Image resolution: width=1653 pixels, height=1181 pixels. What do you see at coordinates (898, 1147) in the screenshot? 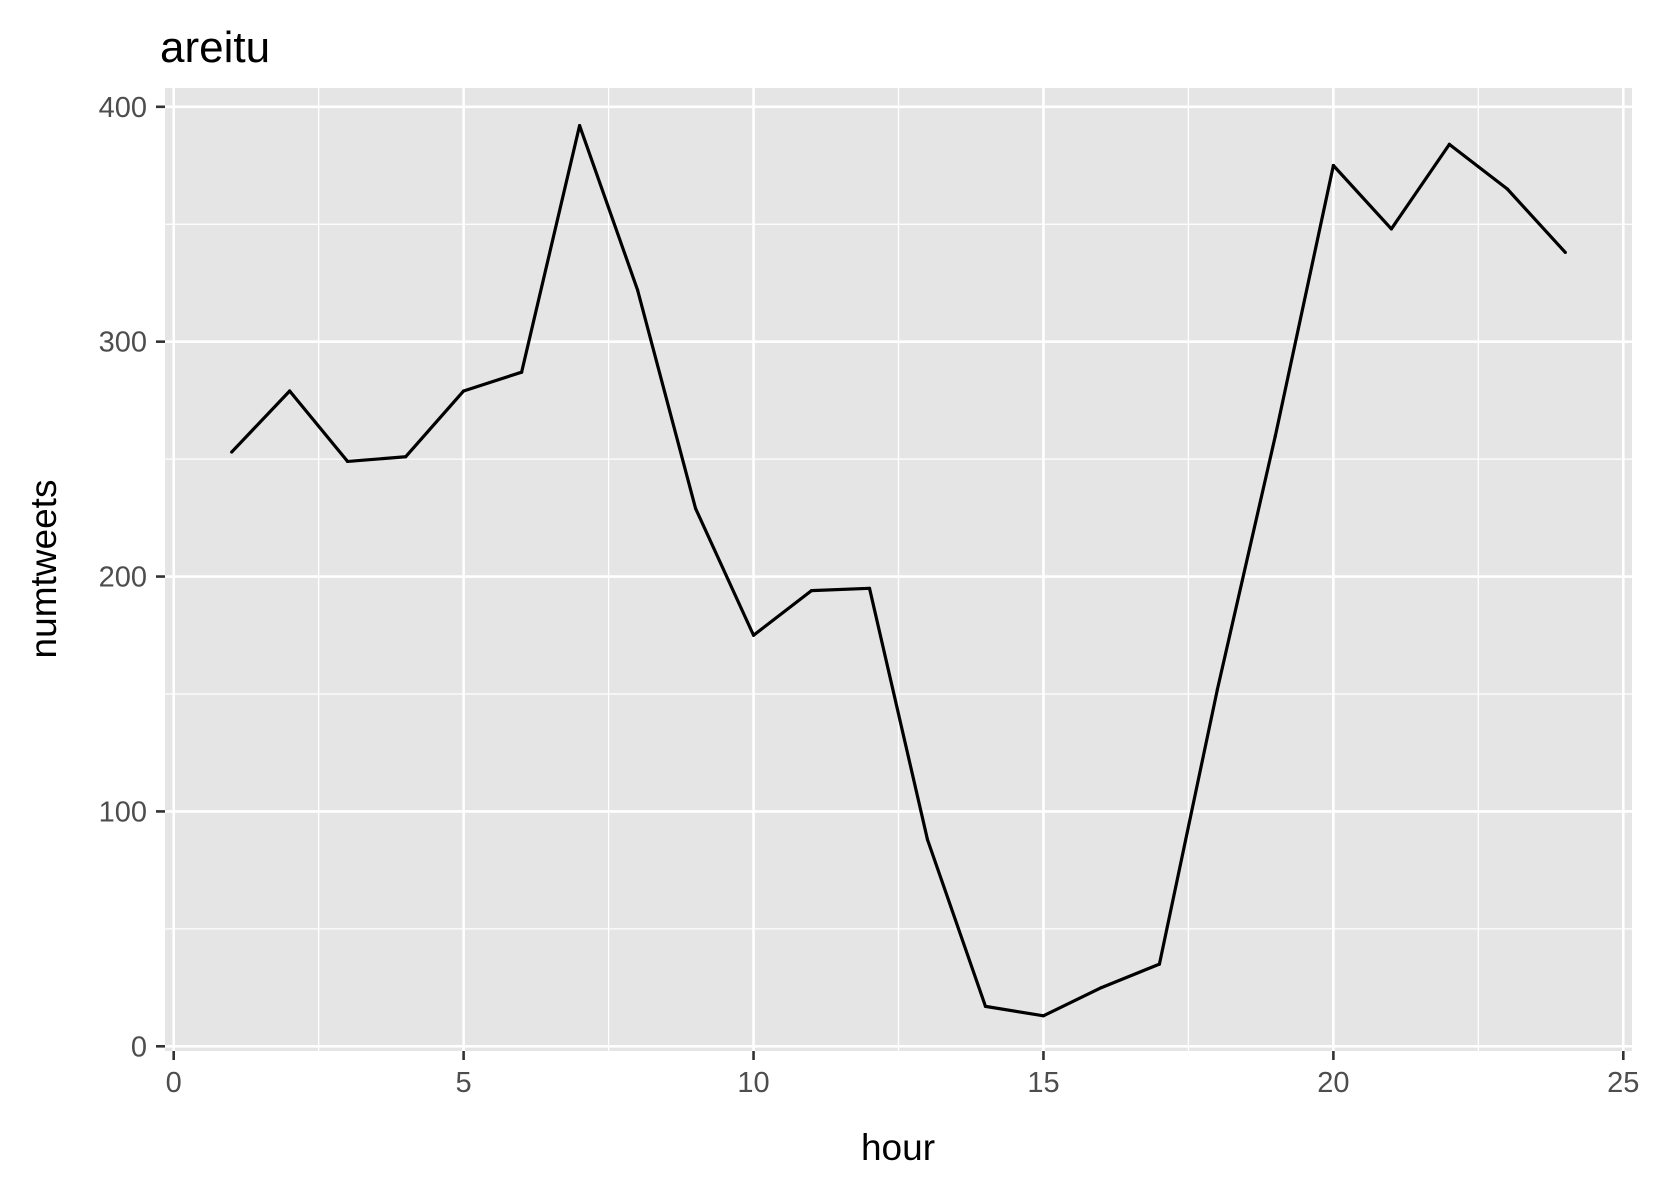
I see `x-axis-title: hour` at bounding box center [898, 1147].